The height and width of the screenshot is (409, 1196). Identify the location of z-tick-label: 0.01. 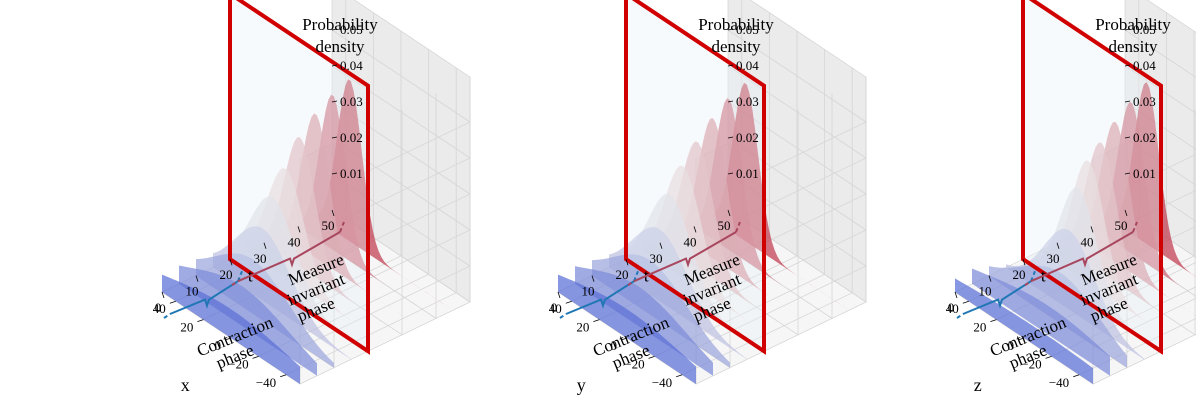
(1144, 173).